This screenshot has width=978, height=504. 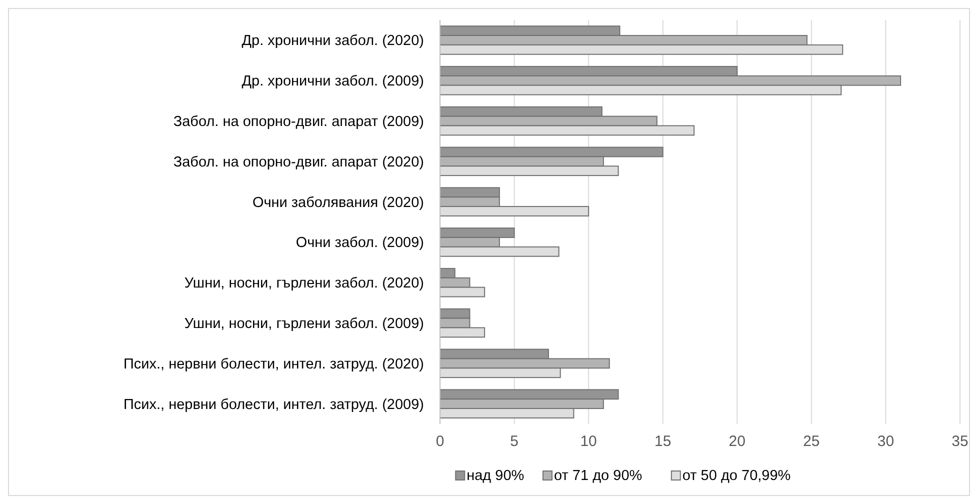 I want to click on y-tick-label: Др. хронични забол. (2020), so click(x=333, y=41).